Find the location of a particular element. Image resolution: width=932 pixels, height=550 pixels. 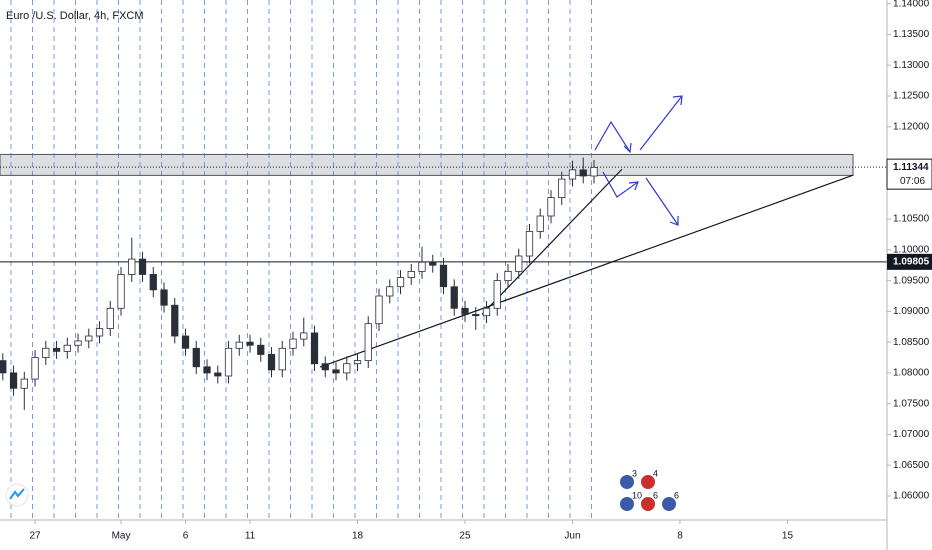

y-tick-label: 1.09000 is located at coordinates (911, 311).